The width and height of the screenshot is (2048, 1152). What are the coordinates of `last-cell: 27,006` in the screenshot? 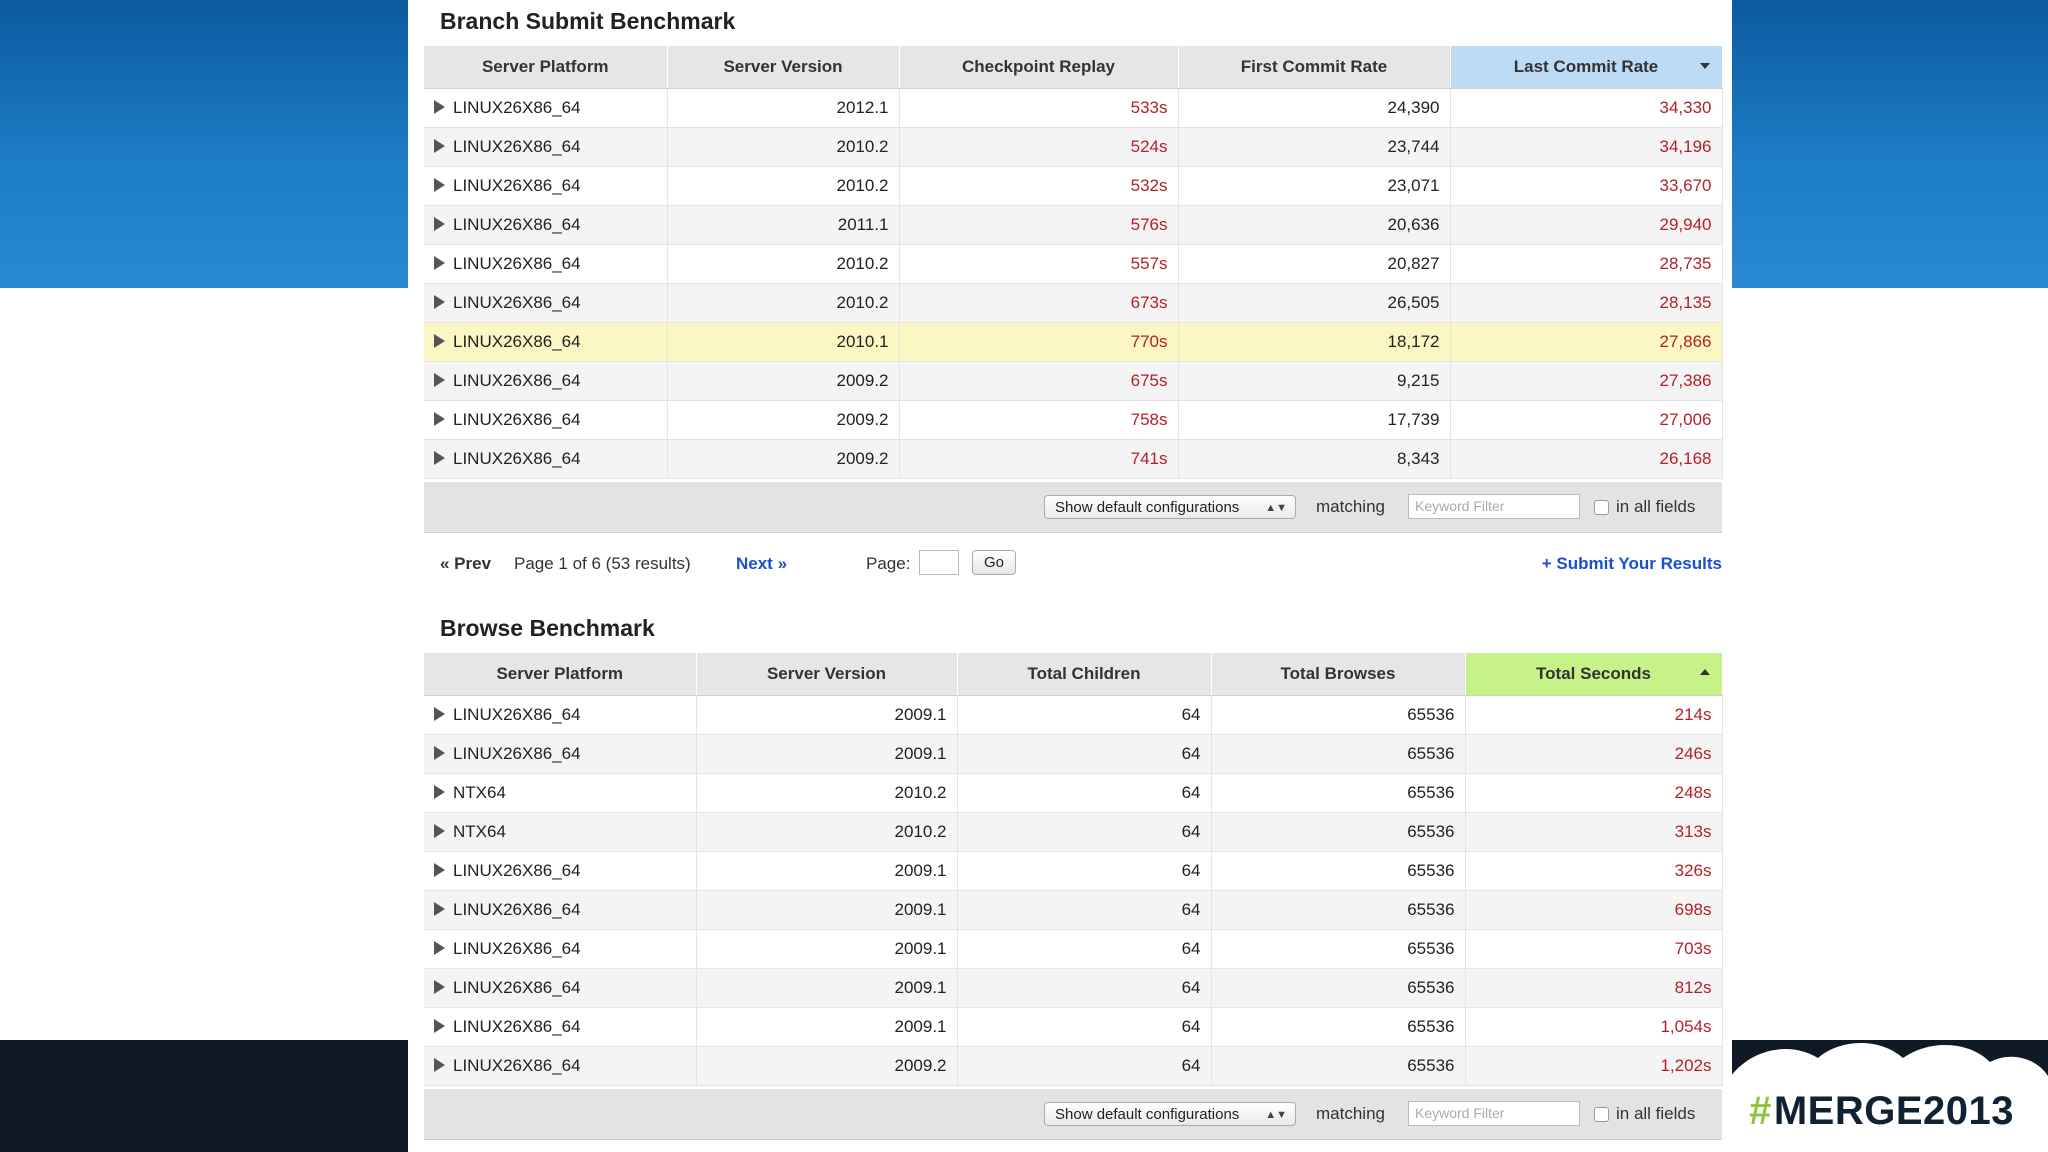 It's located at (1586, 420).